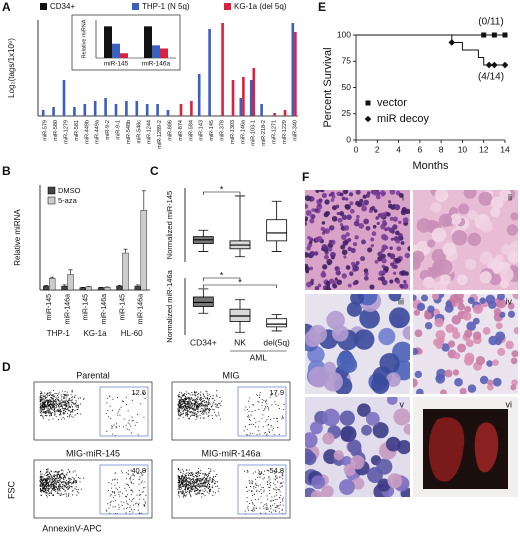  I want to click on error-bar, so click(119, 286).